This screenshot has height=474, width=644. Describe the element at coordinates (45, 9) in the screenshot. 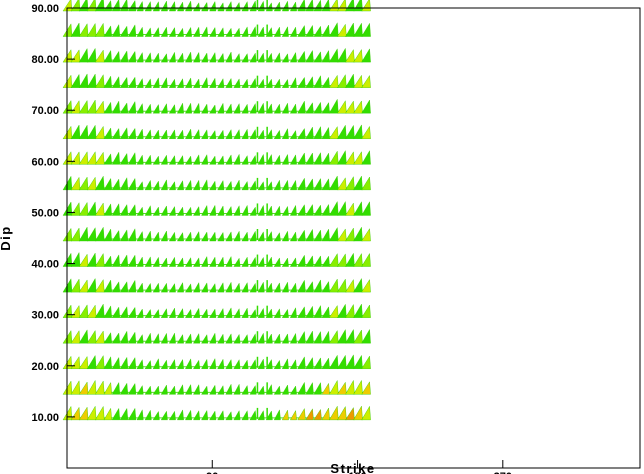

I see `y-tick-label: 90.00` at that location.